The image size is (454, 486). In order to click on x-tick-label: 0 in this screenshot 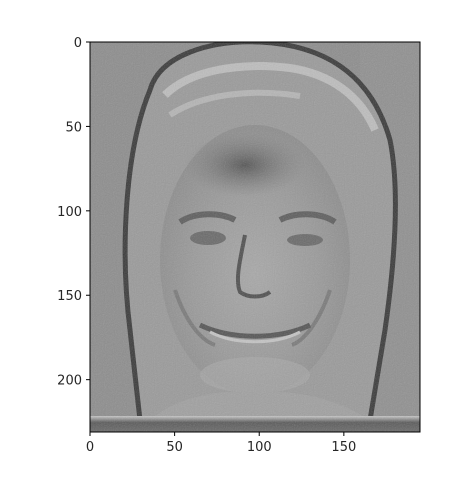, I will do `click(90, 447)`.